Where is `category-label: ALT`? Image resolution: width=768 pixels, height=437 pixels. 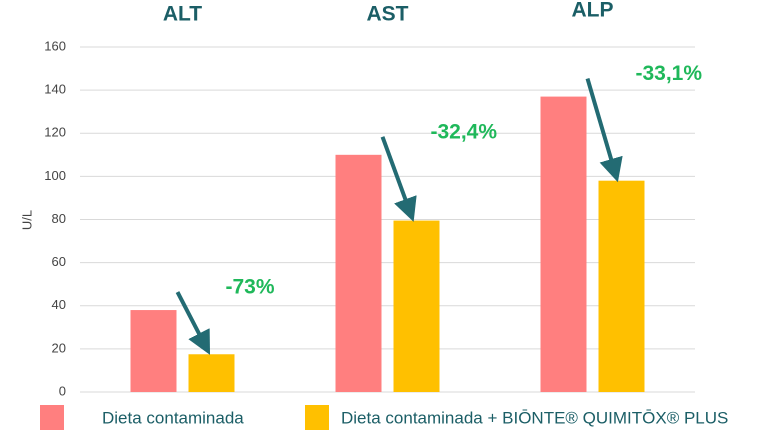 category-label: ALT is located at coordinates (182, 14).